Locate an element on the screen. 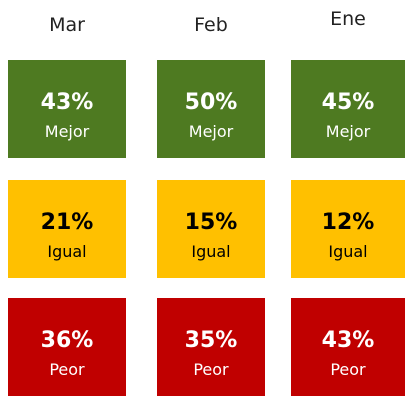  month-header: Feb is located at coordinates (211, 25).